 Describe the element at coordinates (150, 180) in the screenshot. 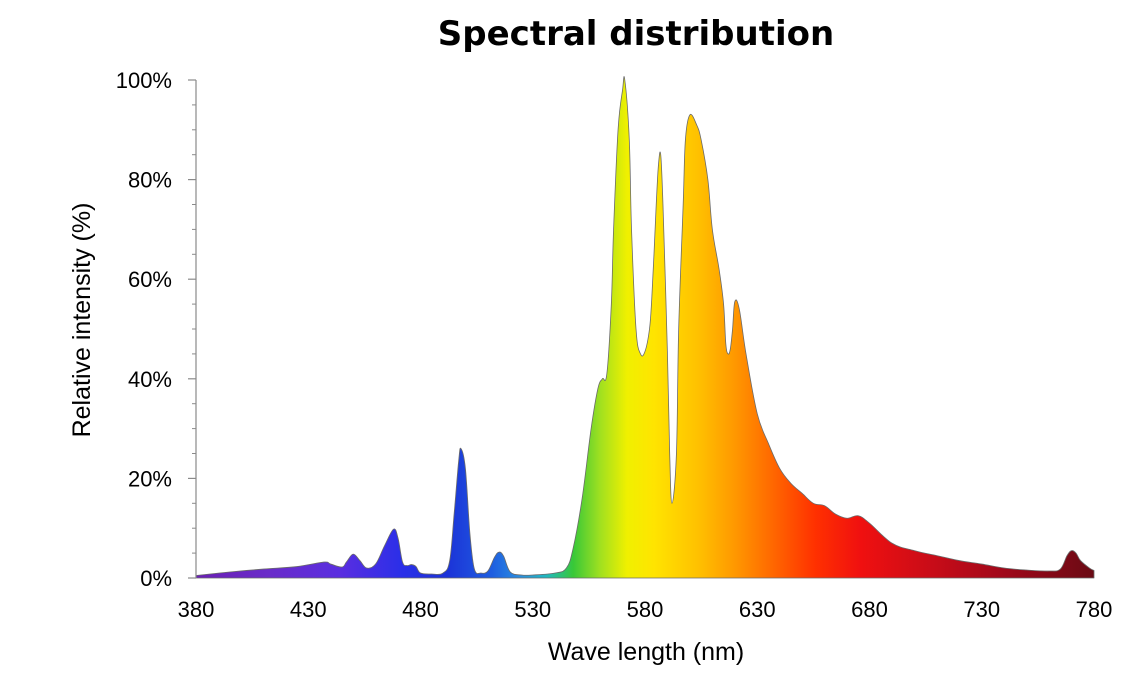

I see `y-tick-label: 80%` at that location.